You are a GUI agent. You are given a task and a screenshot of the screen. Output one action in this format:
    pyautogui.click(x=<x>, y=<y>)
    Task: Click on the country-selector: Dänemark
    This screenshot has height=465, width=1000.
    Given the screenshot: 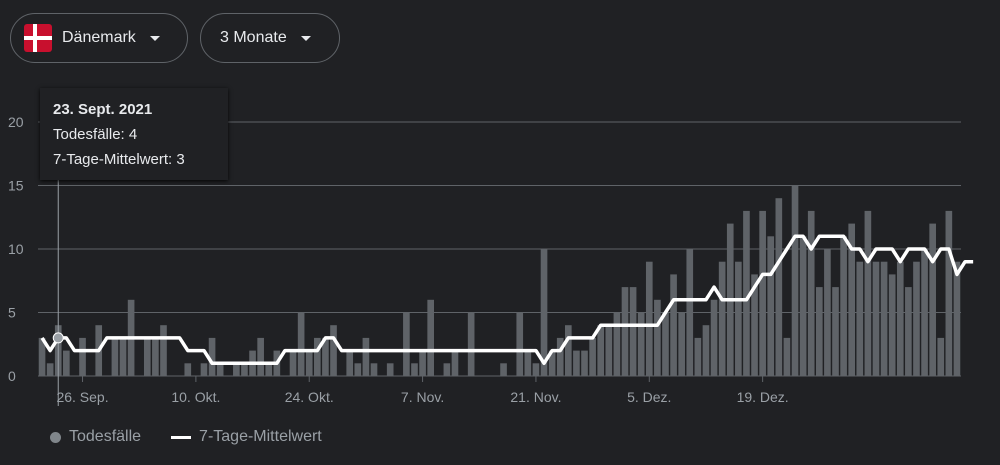 What is the action you would take?
    pyautogui.click(x=99, y=38)
    